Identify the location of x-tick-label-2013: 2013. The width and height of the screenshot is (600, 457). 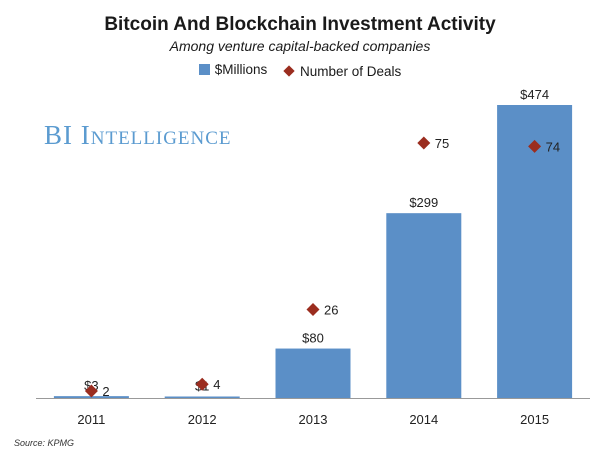
(313, 419).